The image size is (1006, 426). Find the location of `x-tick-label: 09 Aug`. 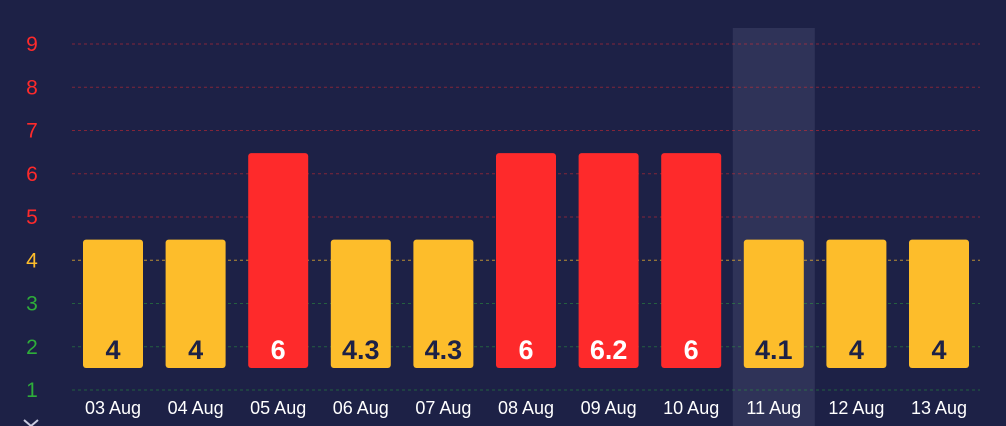

x-tick-label: 09 Aug is located at coordinates (609, 408).